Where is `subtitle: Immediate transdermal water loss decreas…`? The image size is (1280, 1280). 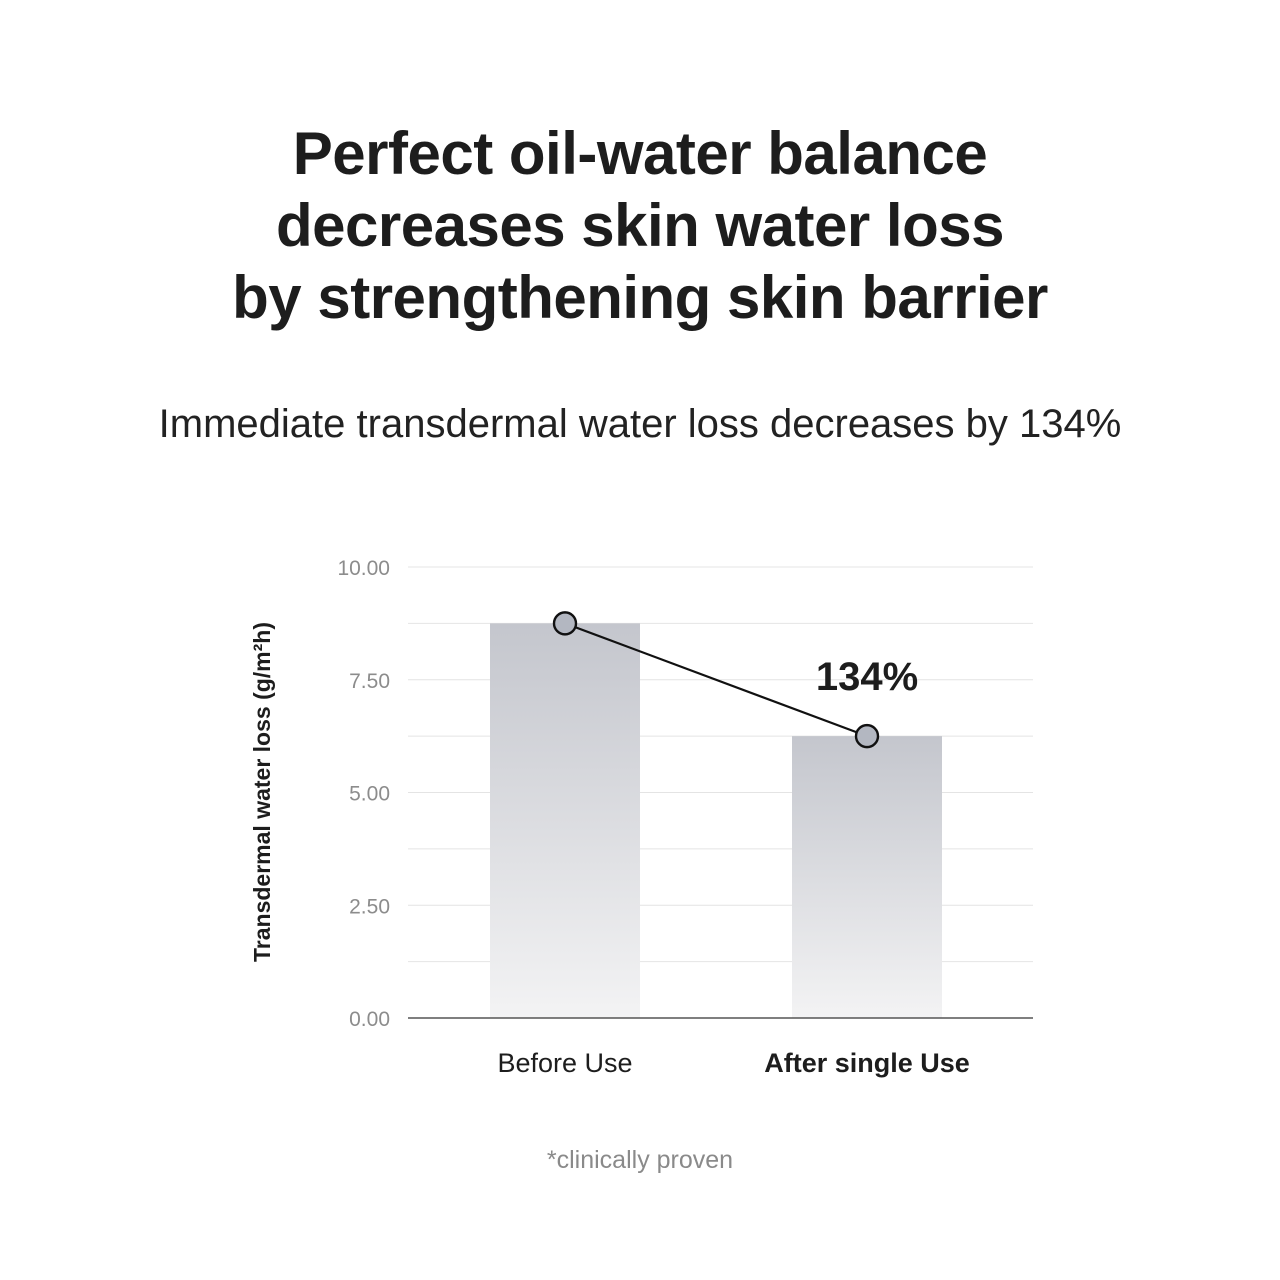 subtitle: Immediate transdermal water loss decreas… is located at coordinates (640, 424).